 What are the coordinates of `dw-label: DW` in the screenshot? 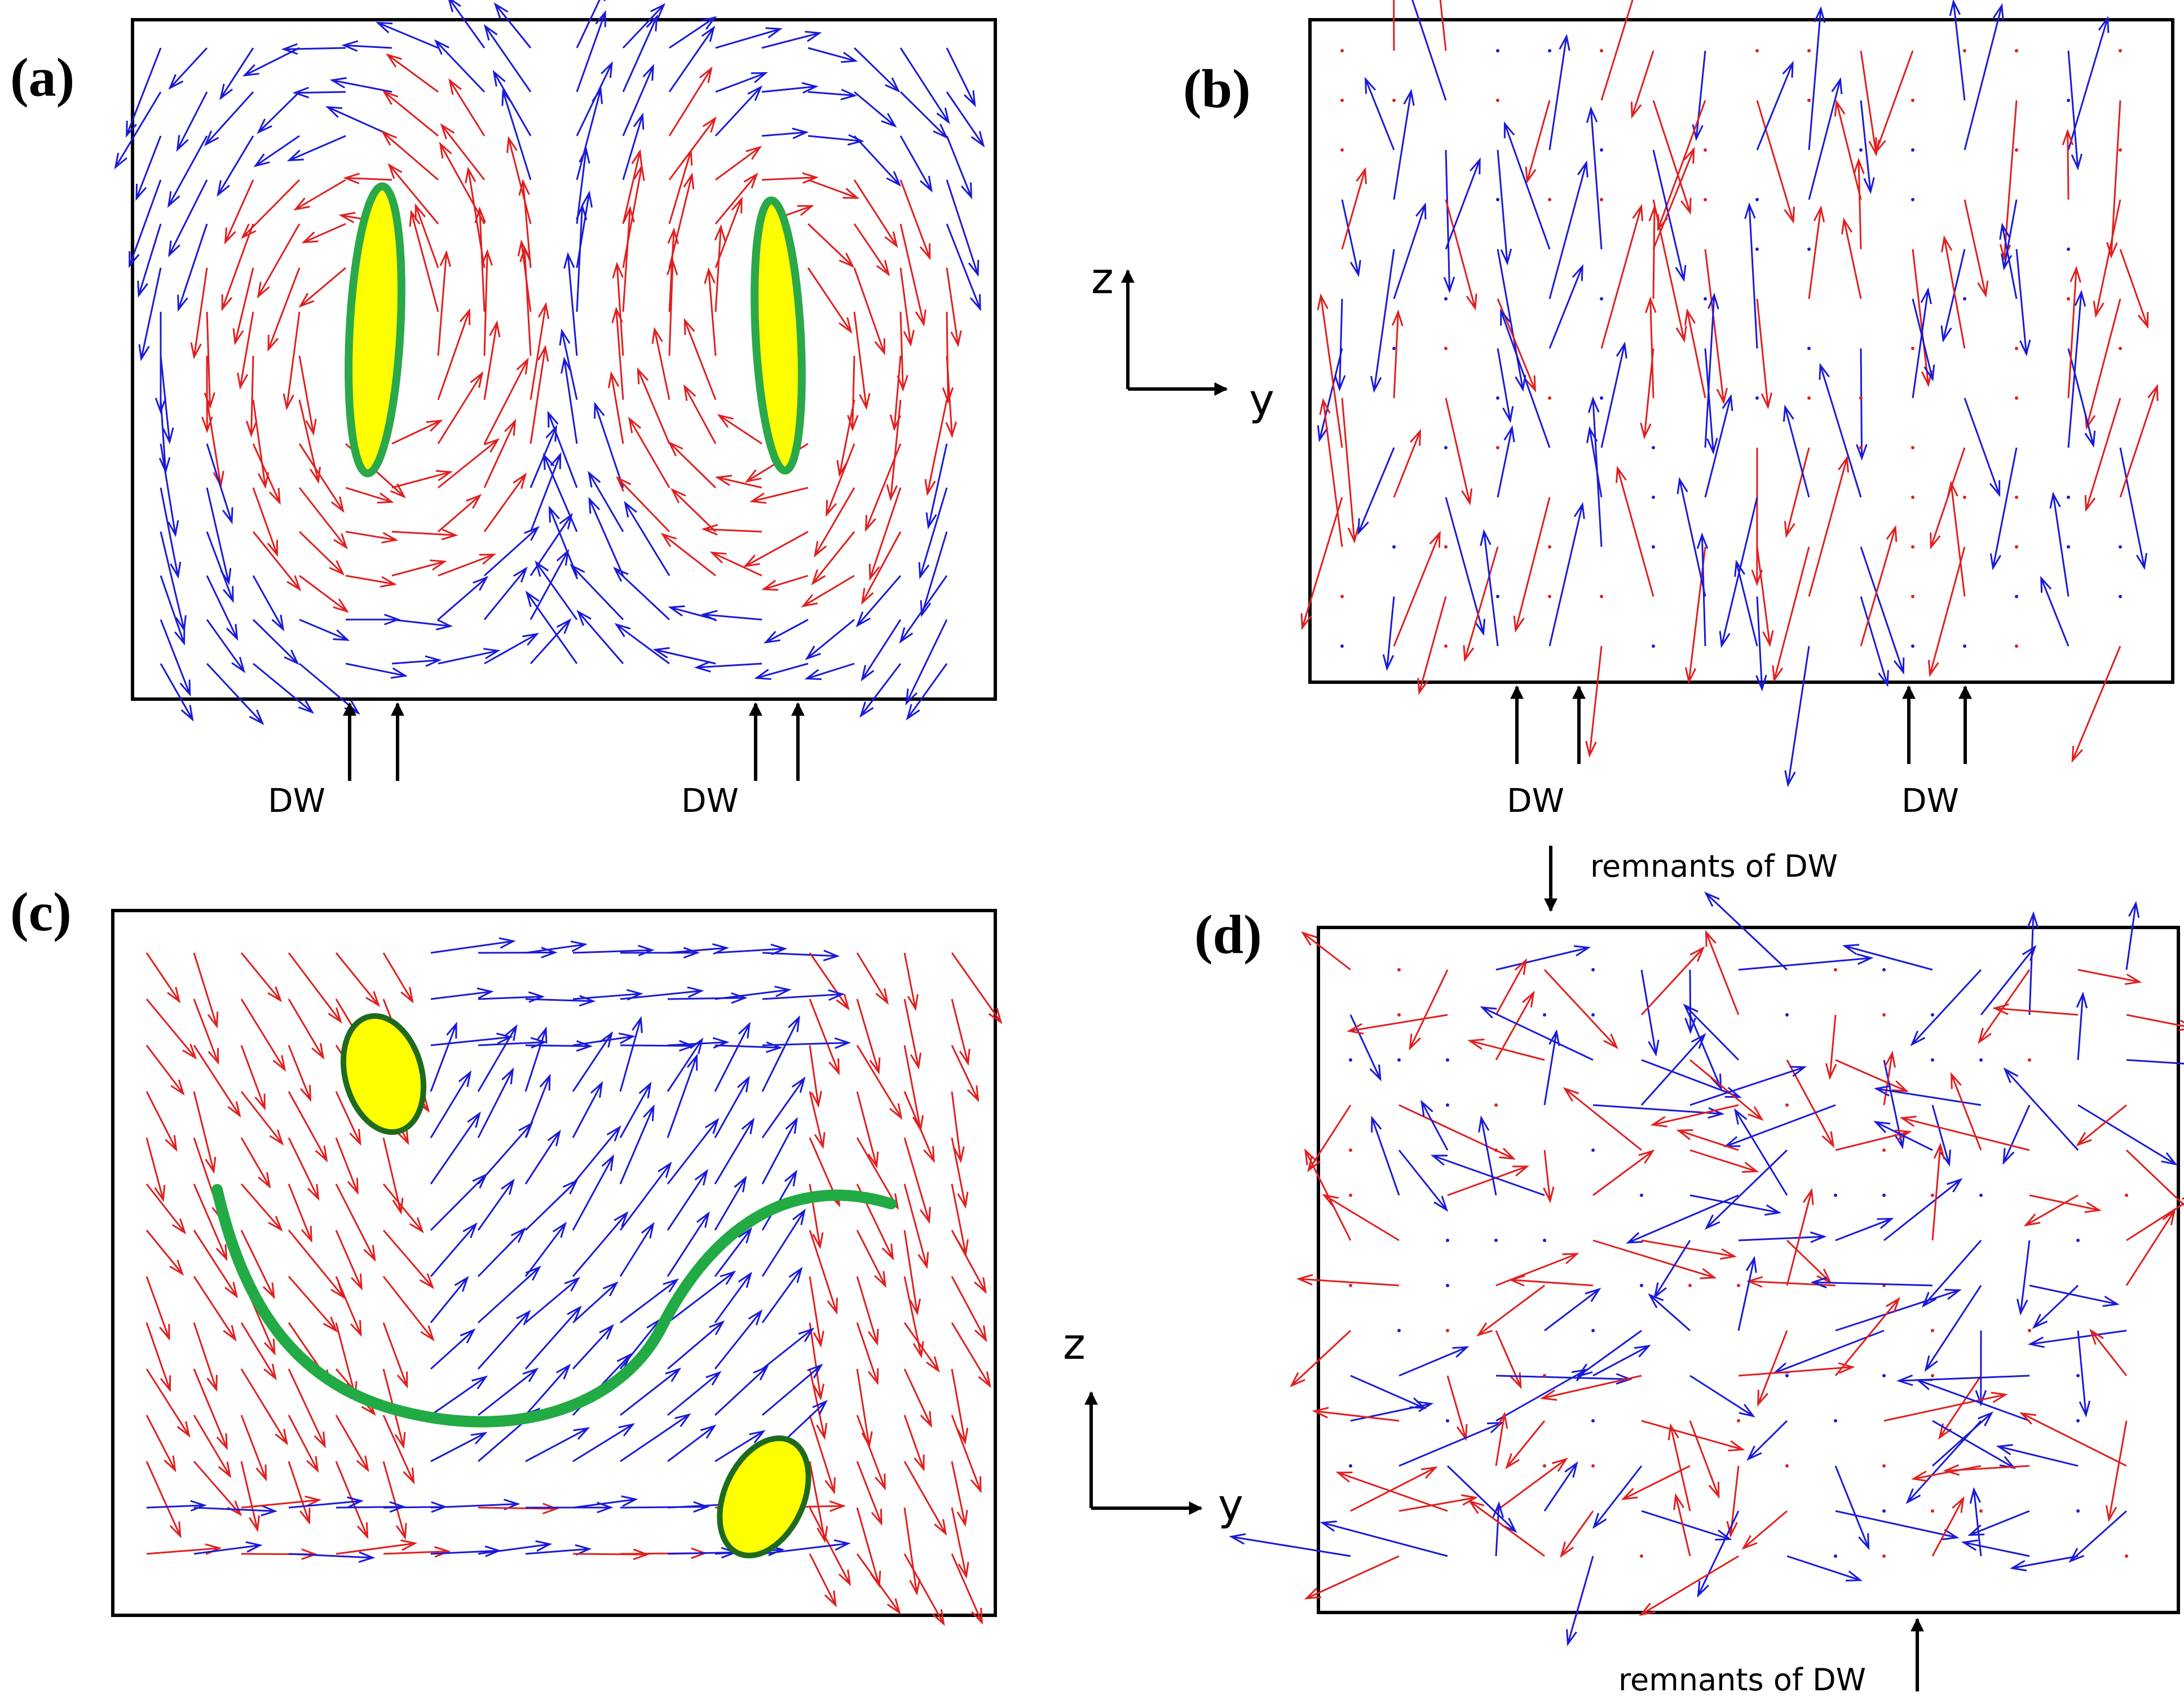 It's located at (710, 800).